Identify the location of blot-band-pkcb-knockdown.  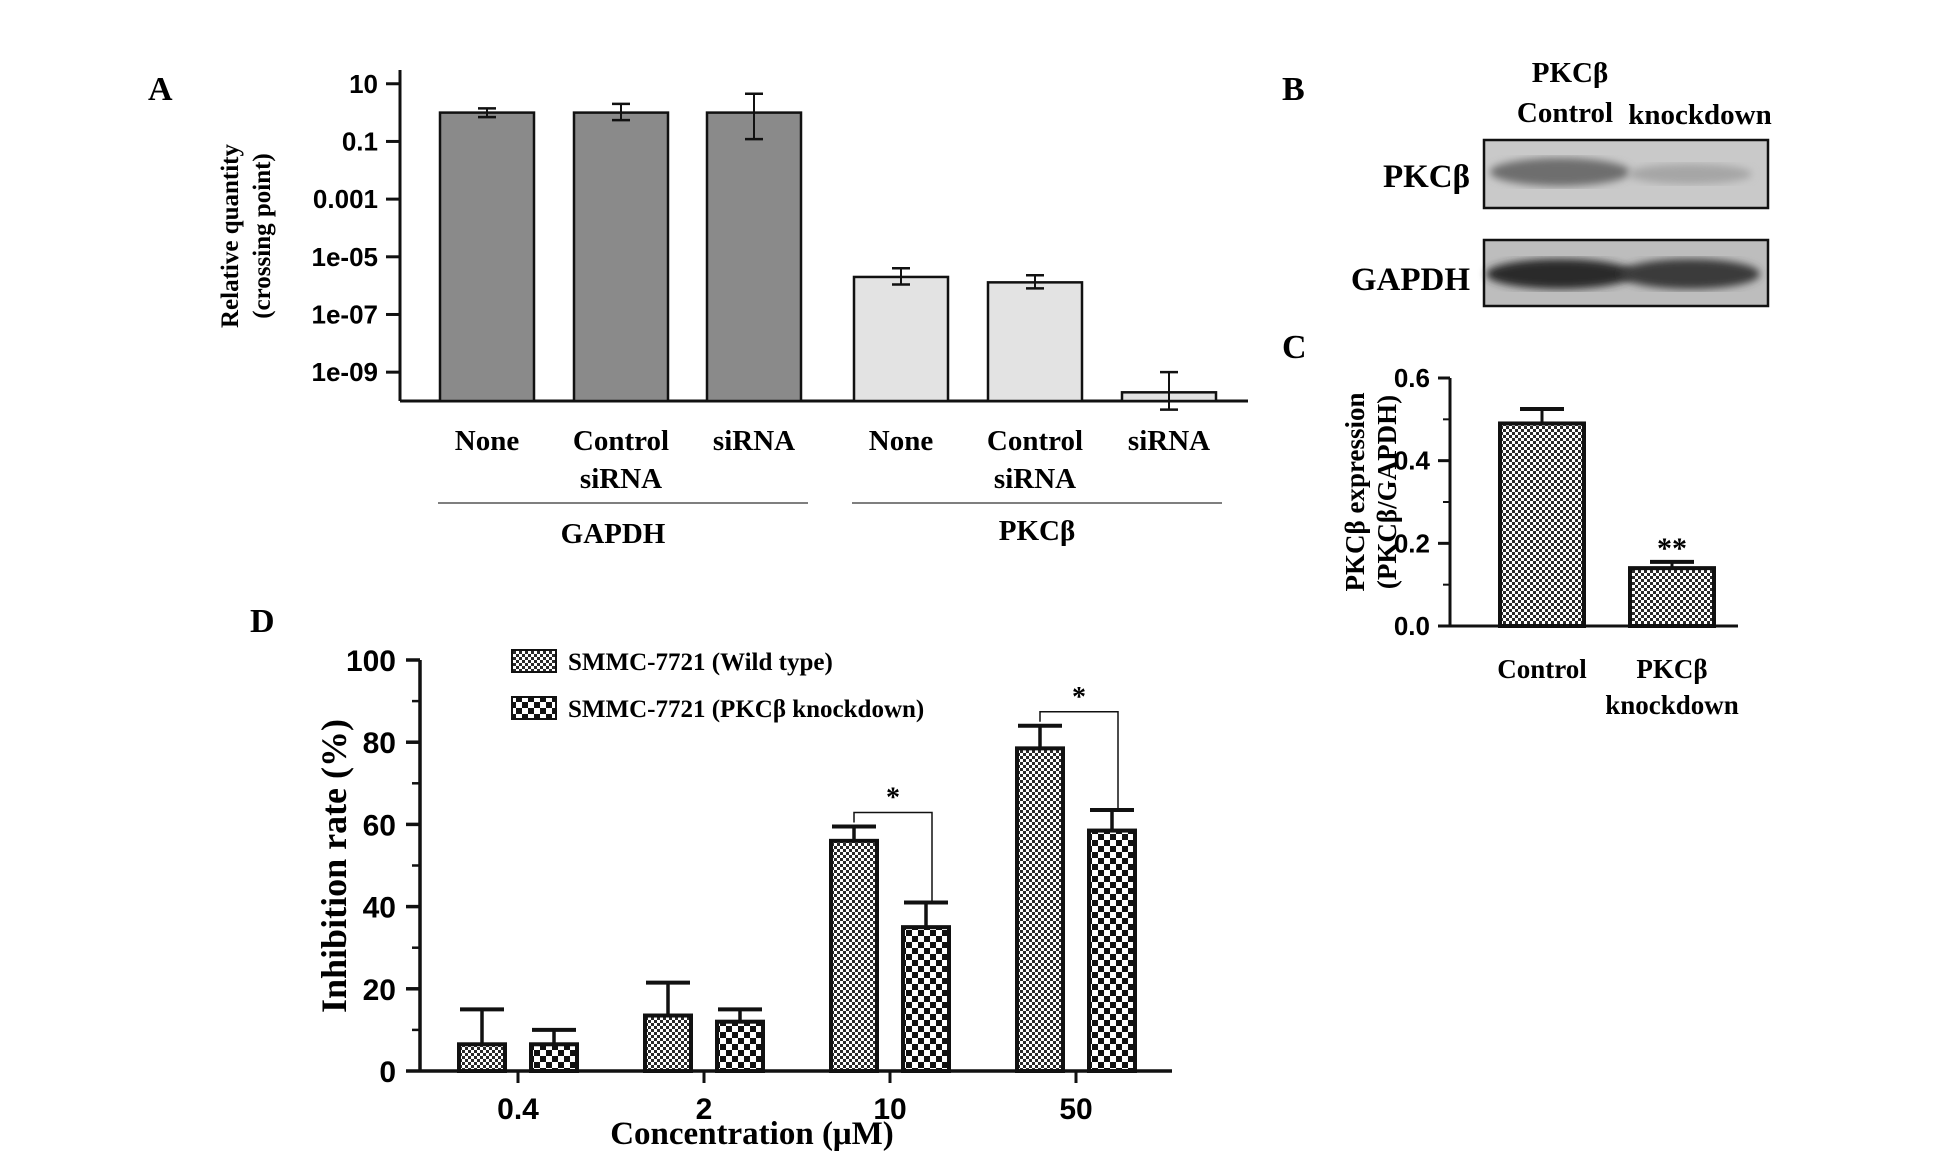
(1690, 174).